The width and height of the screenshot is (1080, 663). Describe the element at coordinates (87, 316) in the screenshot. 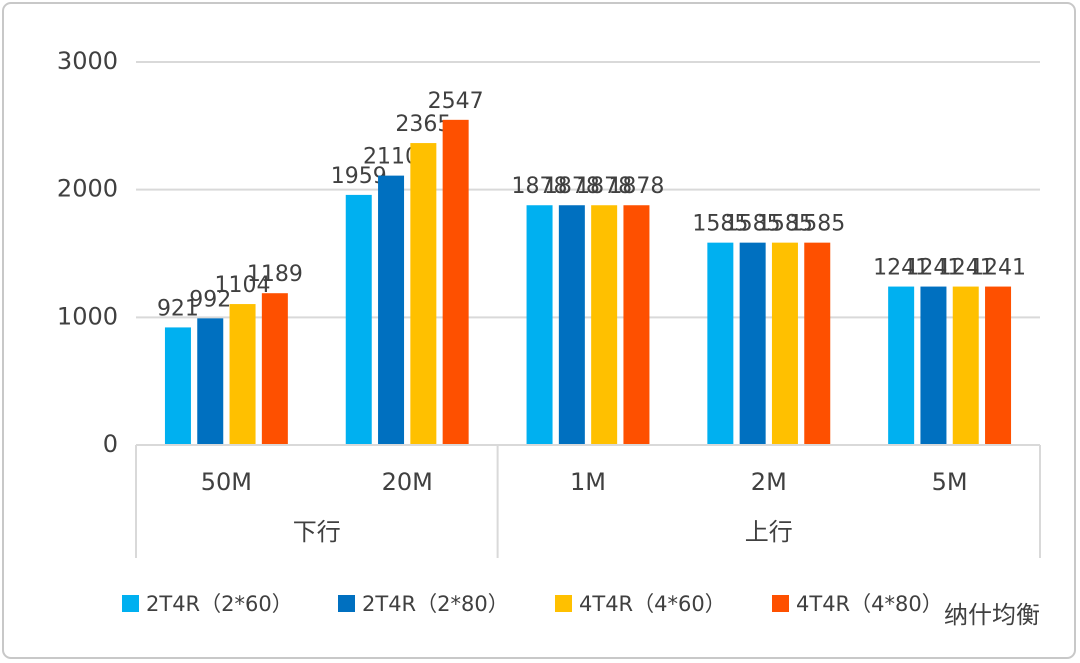

I see `y-tick-label: 1000` at that location.